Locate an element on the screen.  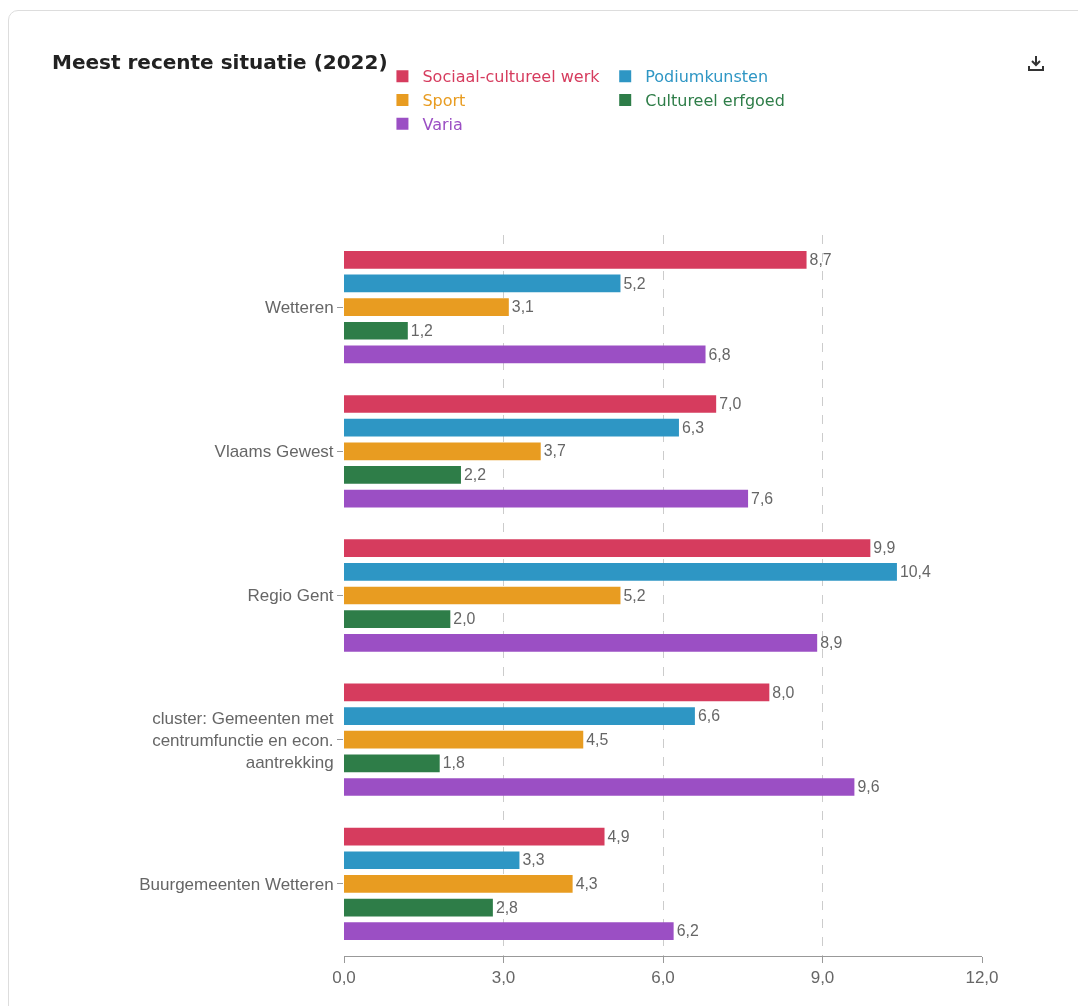
data-label: 1,2 is located at coordinates (422, 330).